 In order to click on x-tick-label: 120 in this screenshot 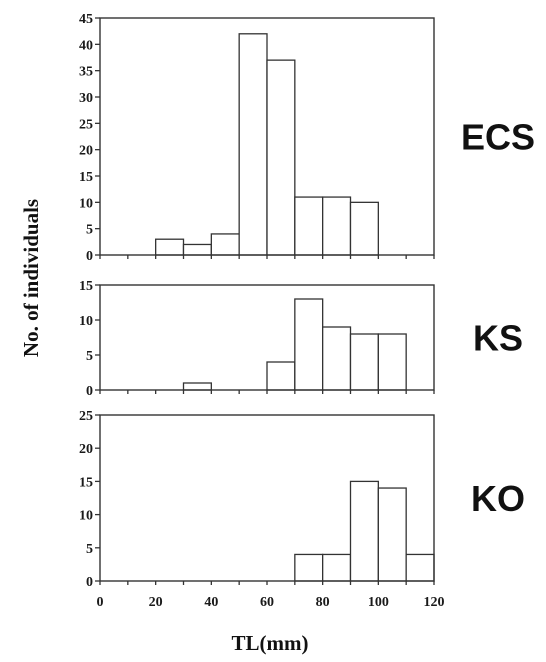, I will do `click(434, 602)`.